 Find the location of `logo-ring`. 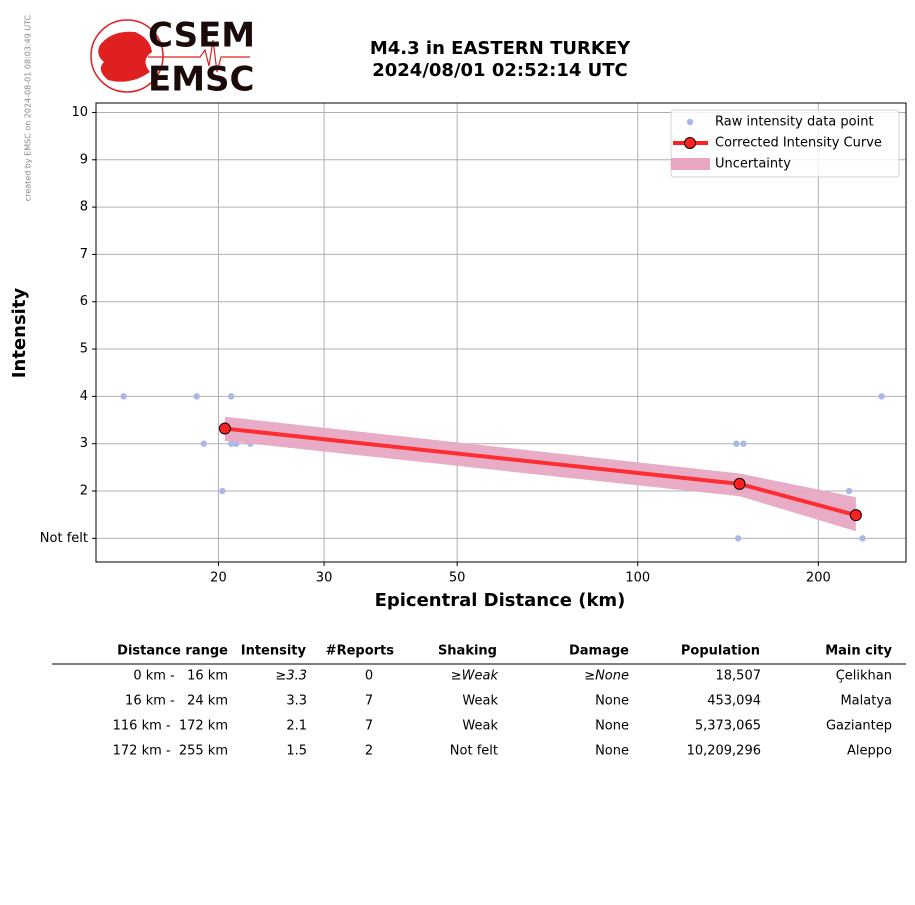

logo-ring is located at coordinates (127, 56).